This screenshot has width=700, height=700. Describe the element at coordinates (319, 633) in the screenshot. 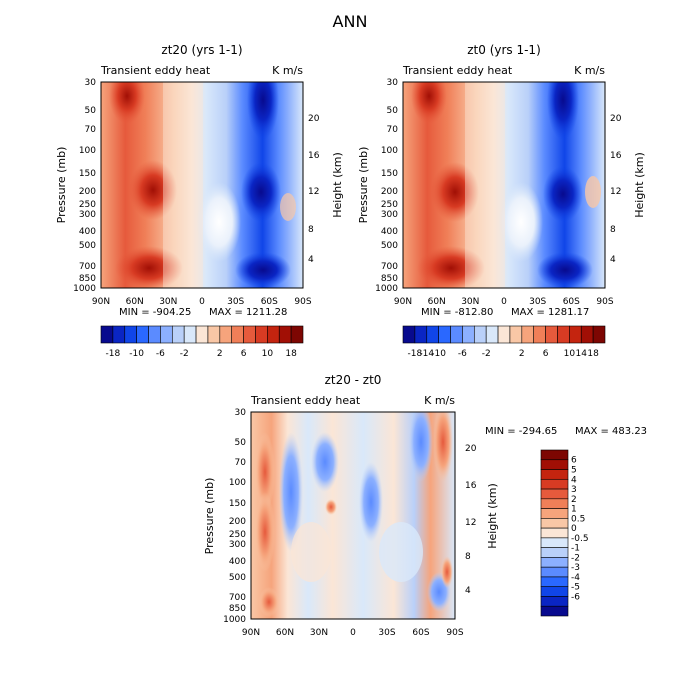

I see `x-tick-label: 30N` at that location.